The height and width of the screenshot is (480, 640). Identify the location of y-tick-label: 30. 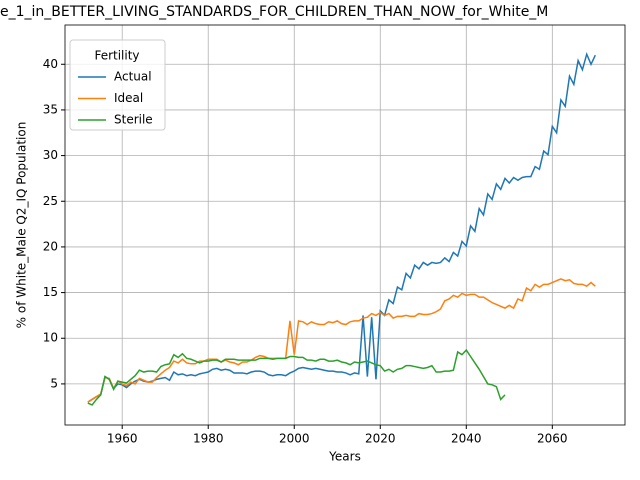
(50, 155).